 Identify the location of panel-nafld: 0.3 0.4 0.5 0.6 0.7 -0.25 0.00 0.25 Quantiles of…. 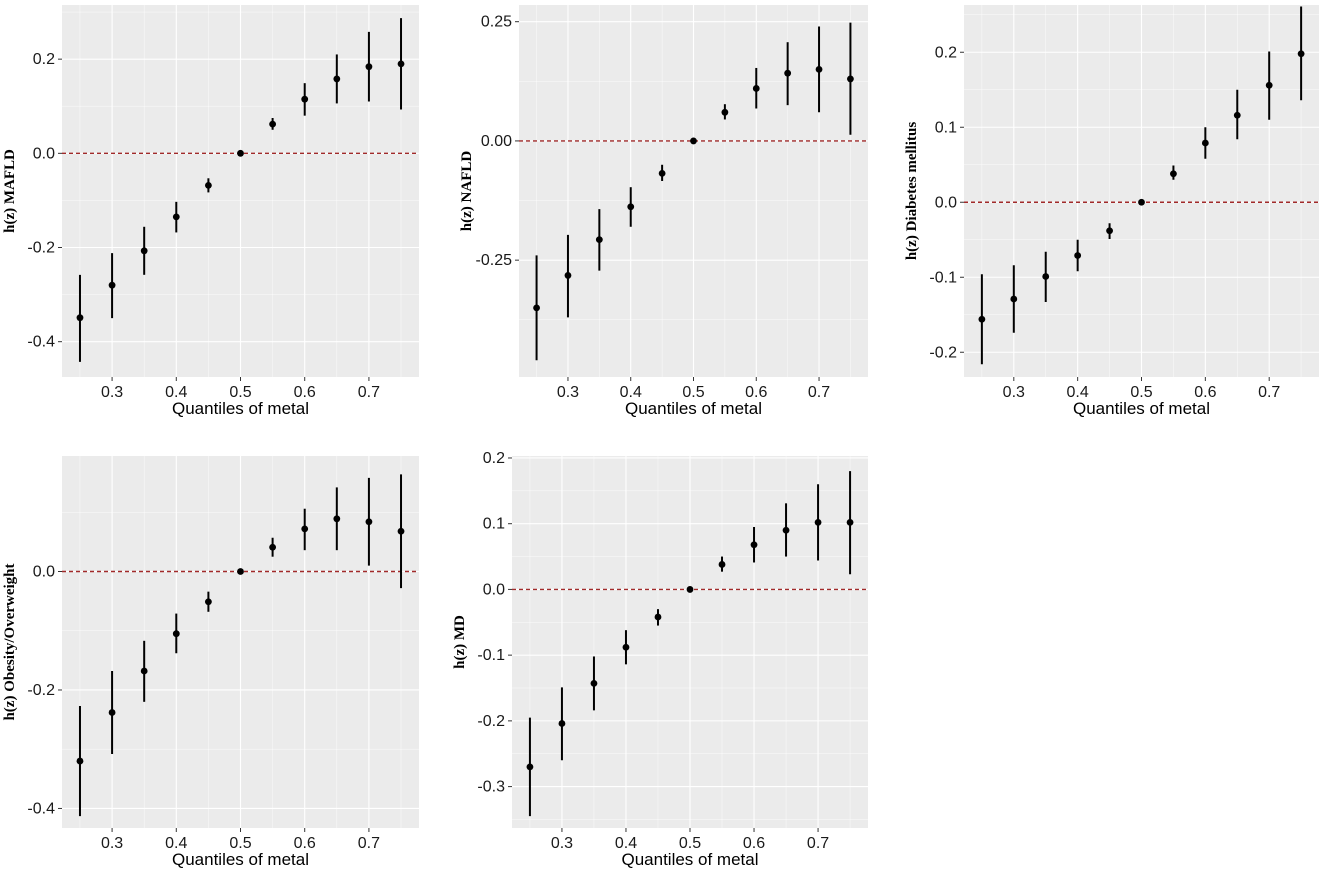
(663, 211).